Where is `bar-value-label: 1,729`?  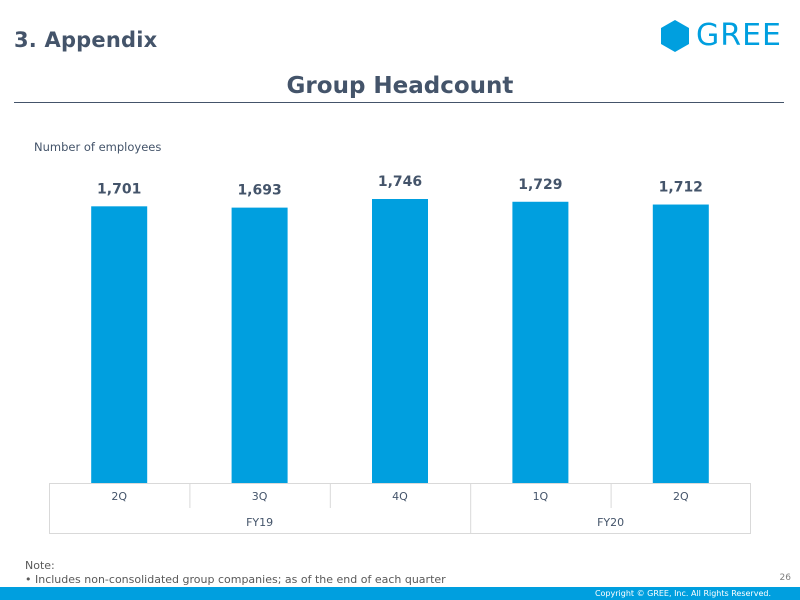 bar-value-label: 1,729 is located at coordinates (540, 185).